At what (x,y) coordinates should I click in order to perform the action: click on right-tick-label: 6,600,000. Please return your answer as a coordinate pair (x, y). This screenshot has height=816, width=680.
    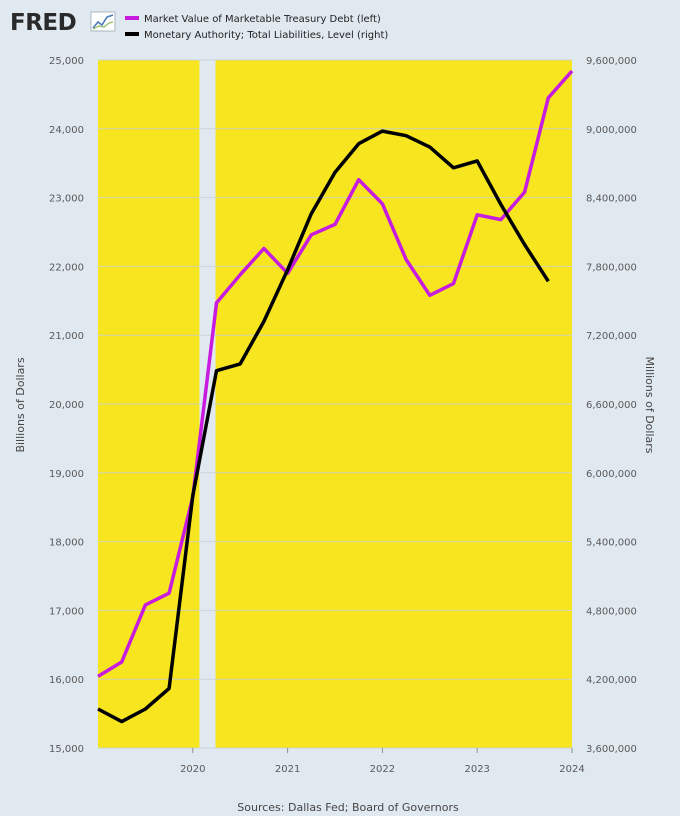
    Looking at the image, I should click on (611, 405).